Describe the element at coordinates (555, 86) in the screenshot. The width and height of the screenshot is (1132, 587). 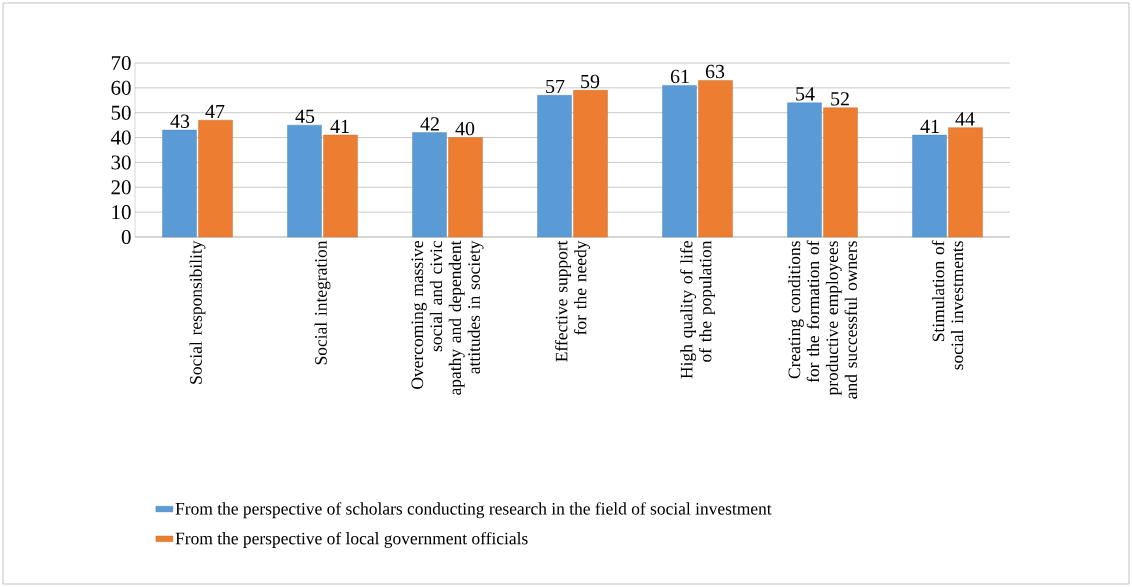
I see `data-label: 57` at that location.